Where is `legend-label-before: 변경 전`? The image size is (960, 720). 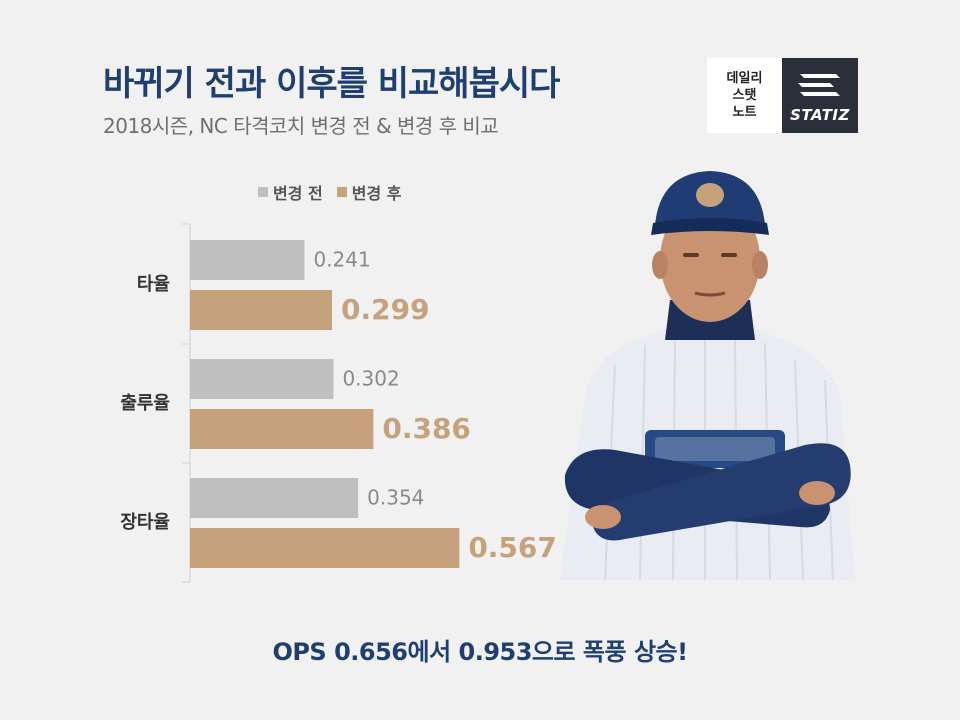 legend-label-before: 변경 전 is located at coordinates (298, 193).